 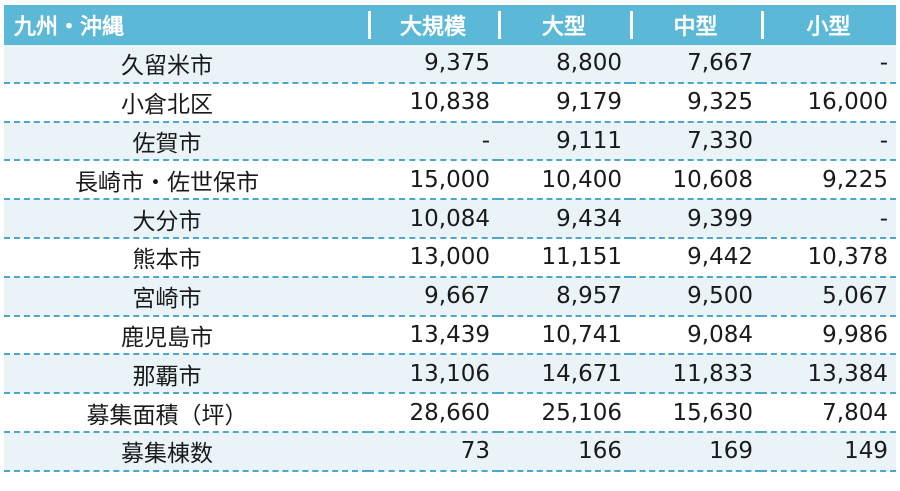 What do you see at coordinates (186, 296) in the screenshot?
I see `row-name: 宮崎市` at bounding box center [186, 296].